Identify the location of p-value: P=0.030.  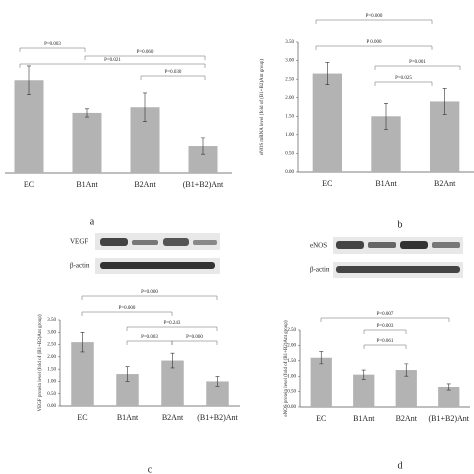
(173, 72).